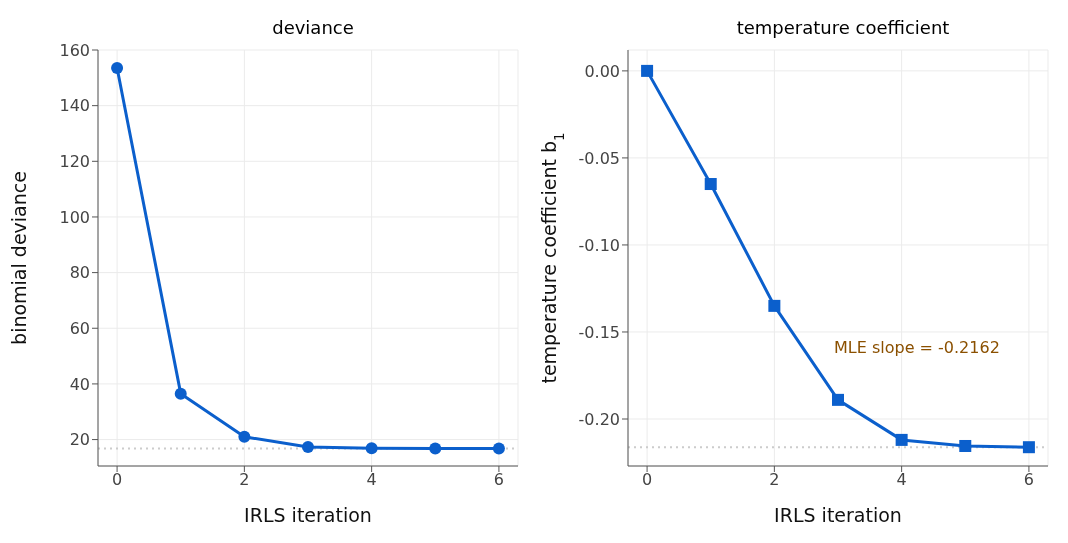 This screenshot has width=1068, height=543. I want to click on y-tick-label: -0.05, so click(599, 158).